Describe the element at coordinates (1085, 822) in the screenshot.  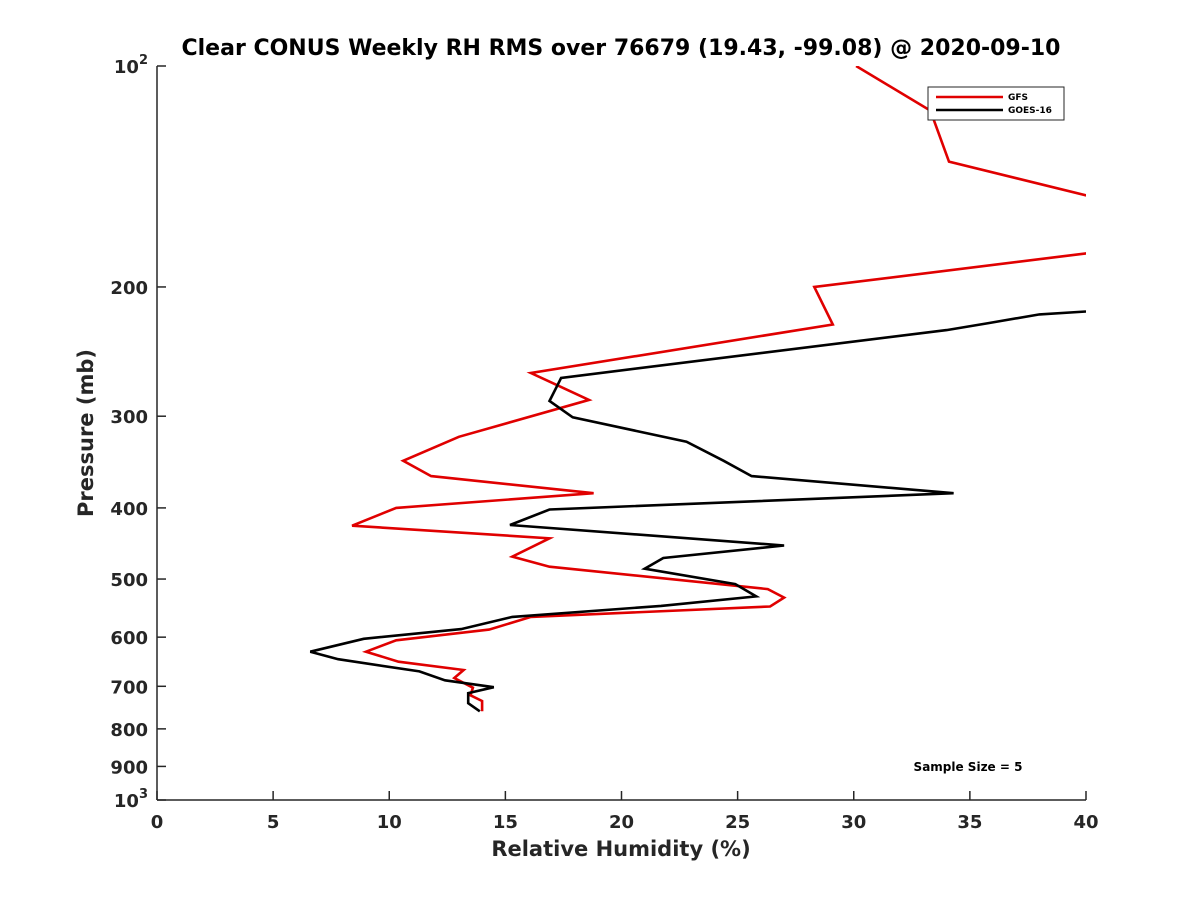
I see `x-tick-label: 40` at that location.